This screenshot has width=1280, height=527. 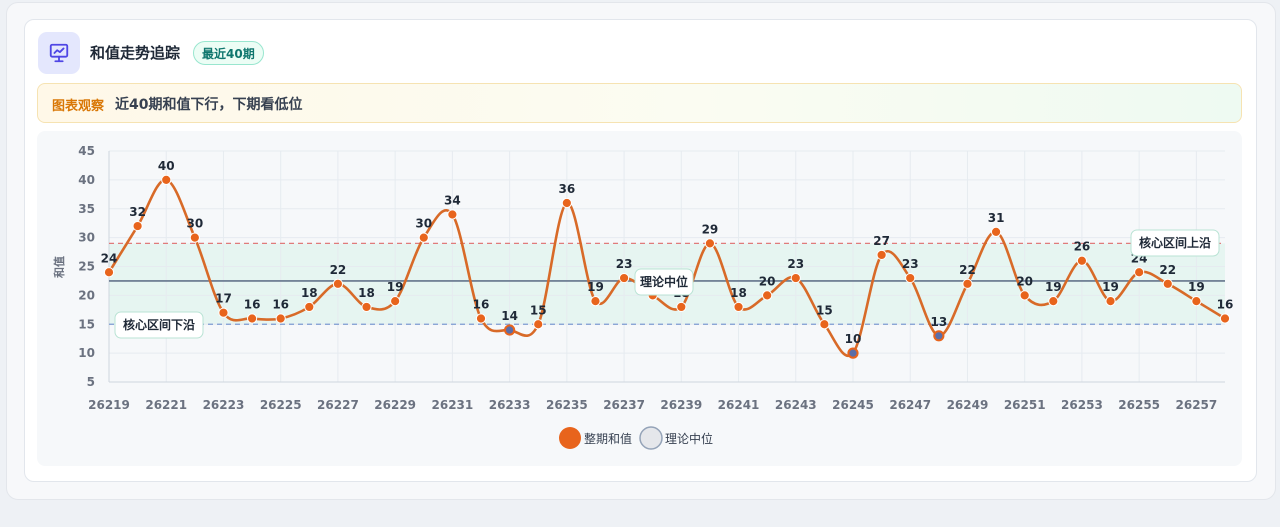 What do you see at coordinates (86, 353) in the screenshot?
I see `y-tick-label: 10` at bounding box center [86, 353].